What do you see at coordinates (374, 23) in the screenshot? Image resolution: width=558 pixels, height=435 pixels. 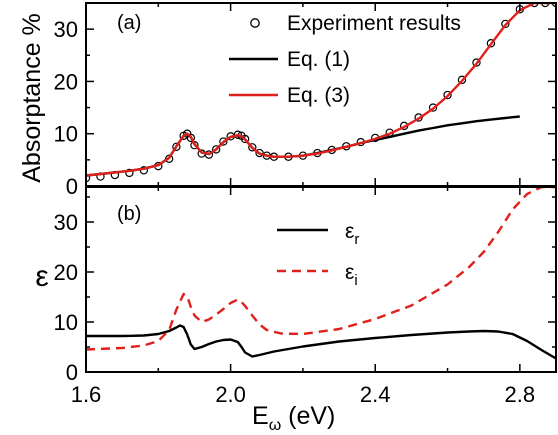 I see `legend-experiment-label: Experiment results` at bounding box center [374, 23].